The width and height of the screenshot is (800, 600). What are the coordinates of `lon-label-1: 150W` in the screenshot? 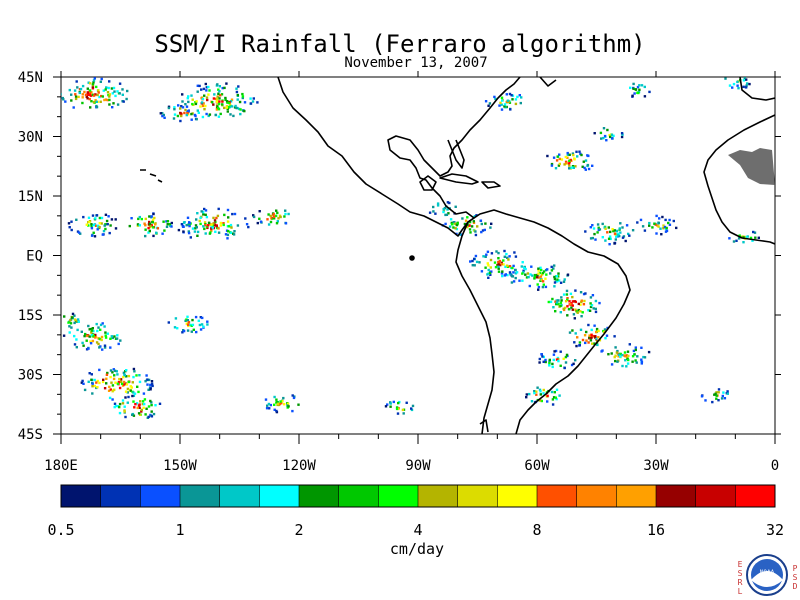 It's located at (180, 466).